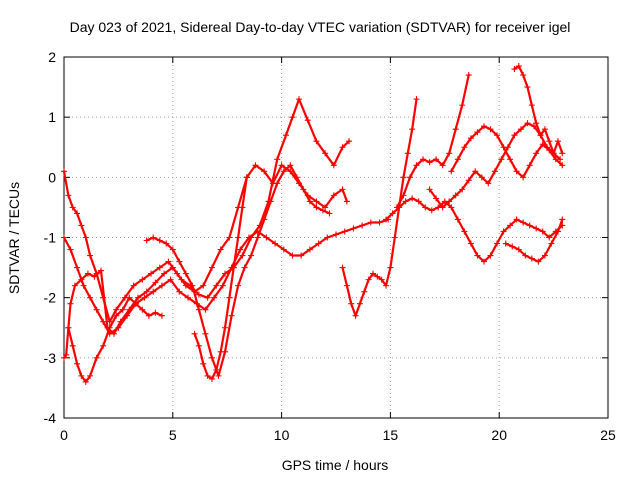  I want to click on x-axis-label: GPS time / hours, so click(335, 465).